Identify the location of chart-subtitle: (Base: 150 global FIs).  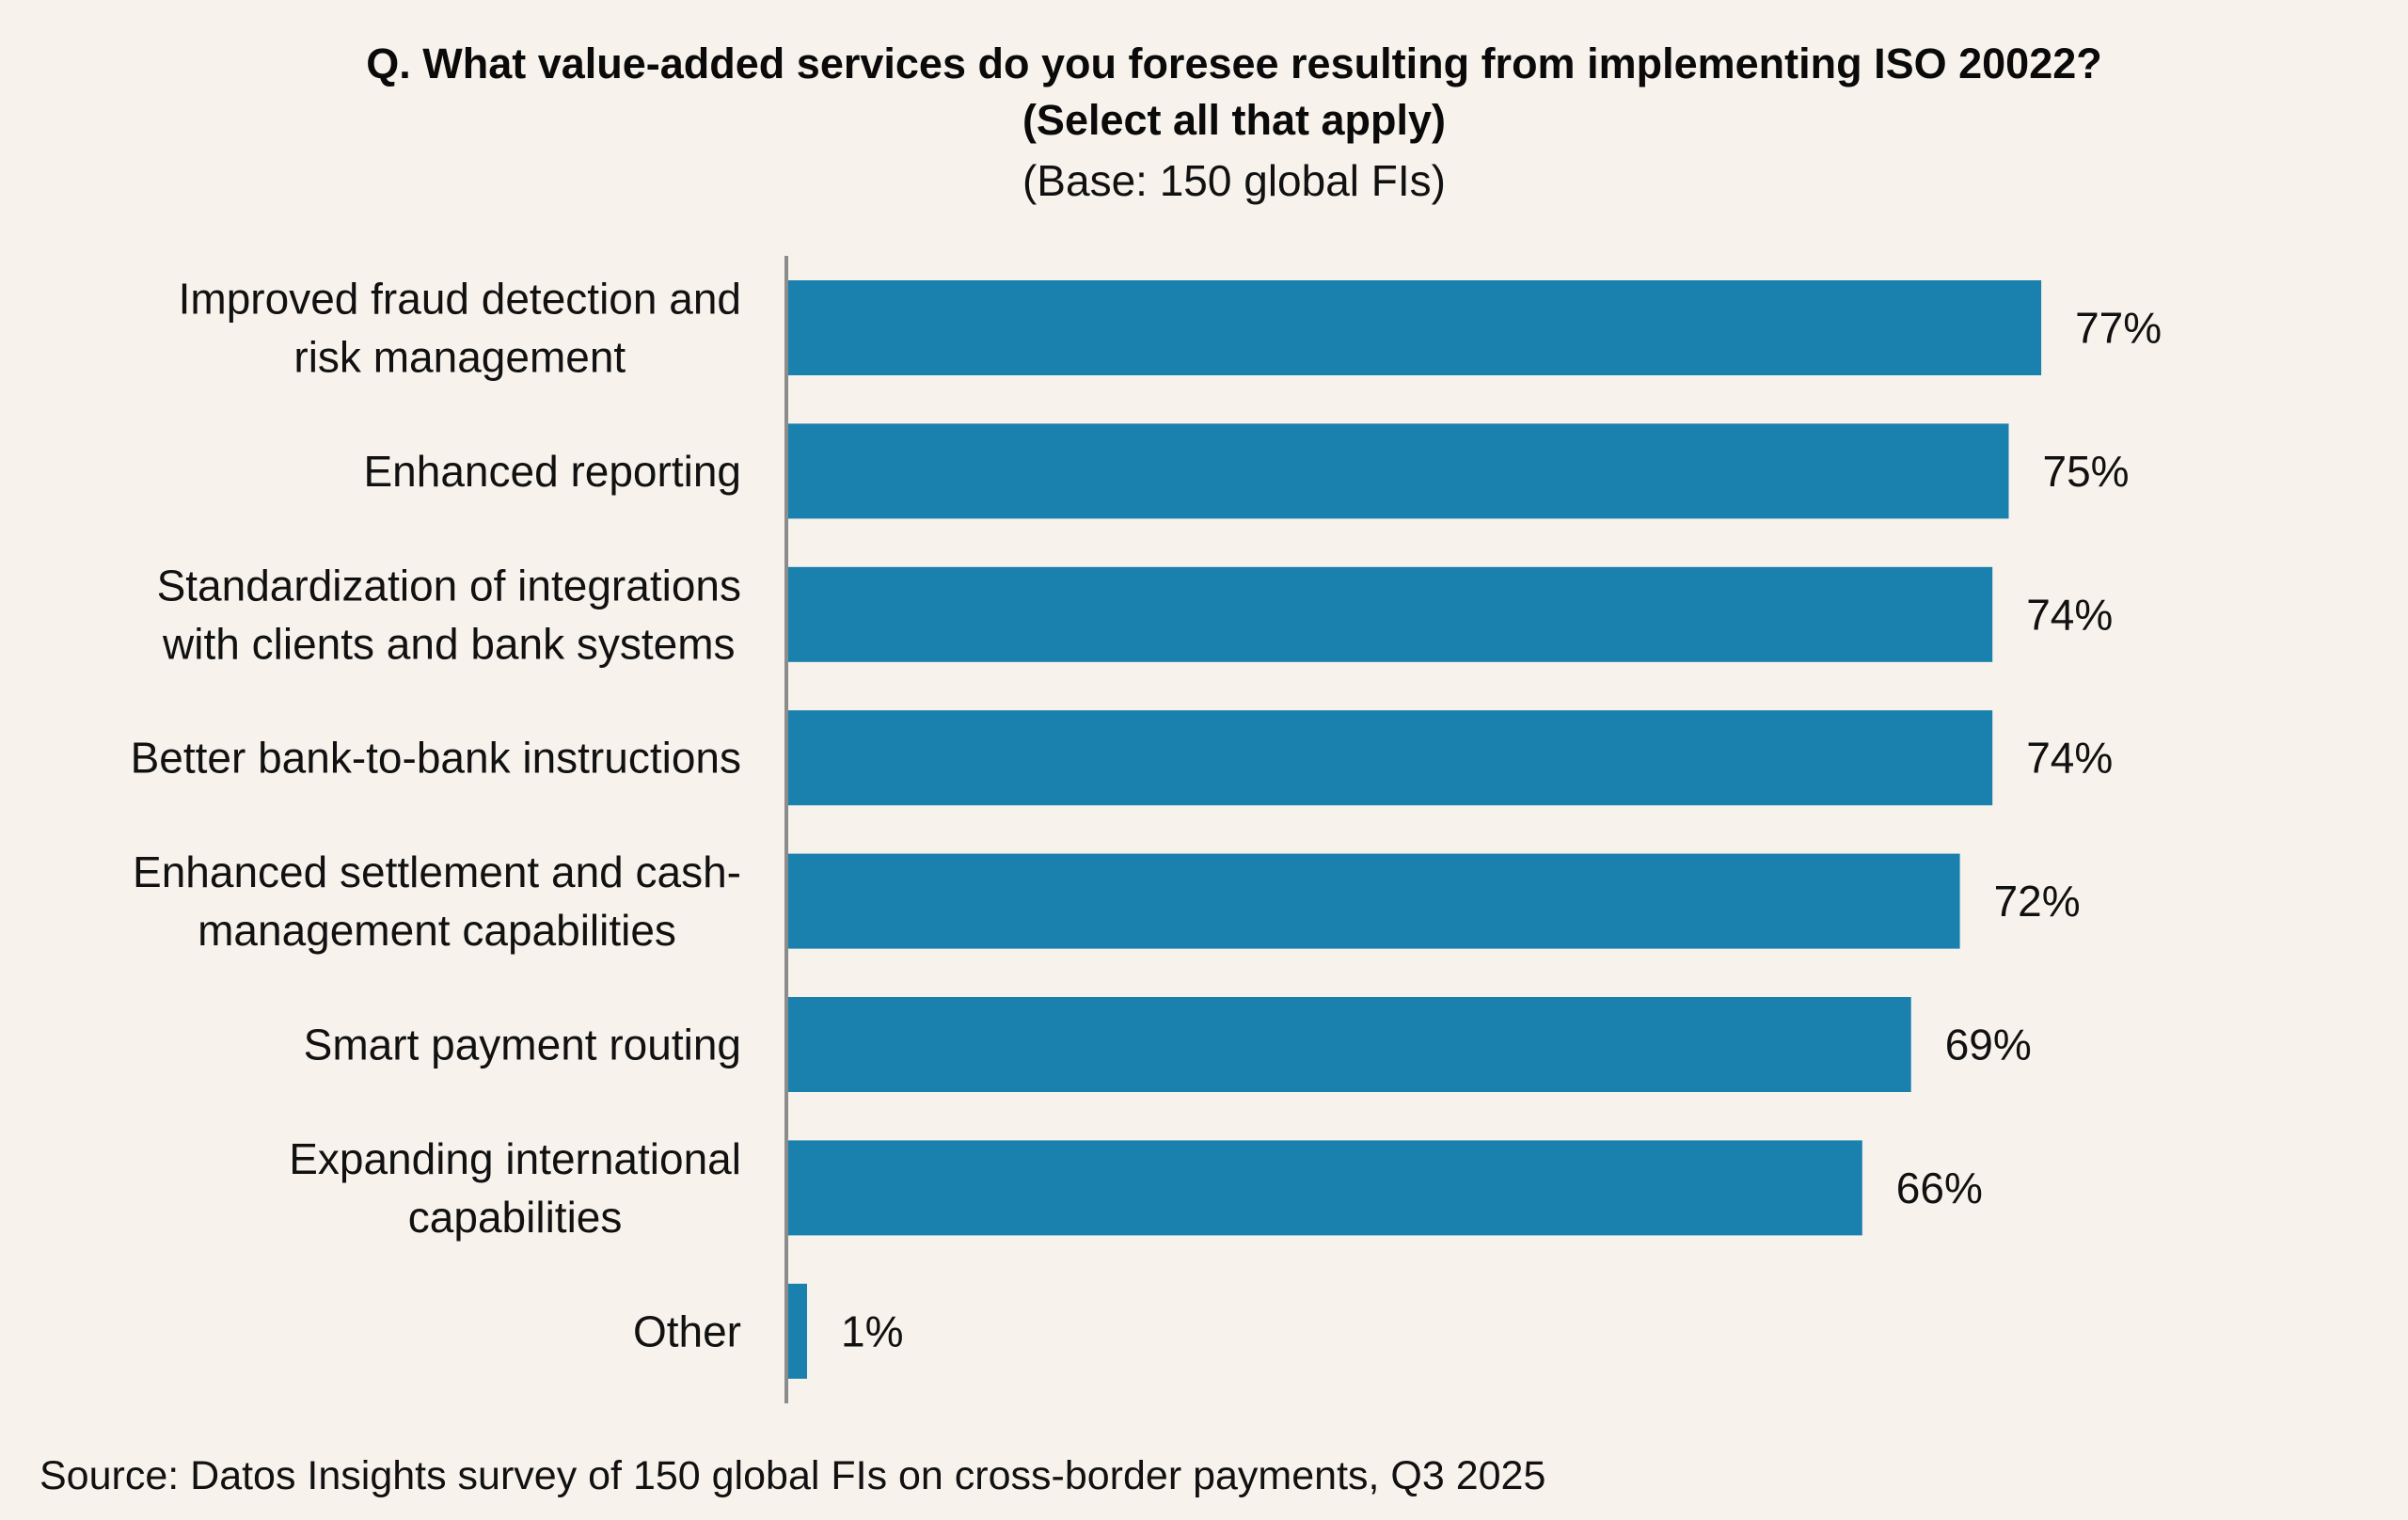
(1204, 180).